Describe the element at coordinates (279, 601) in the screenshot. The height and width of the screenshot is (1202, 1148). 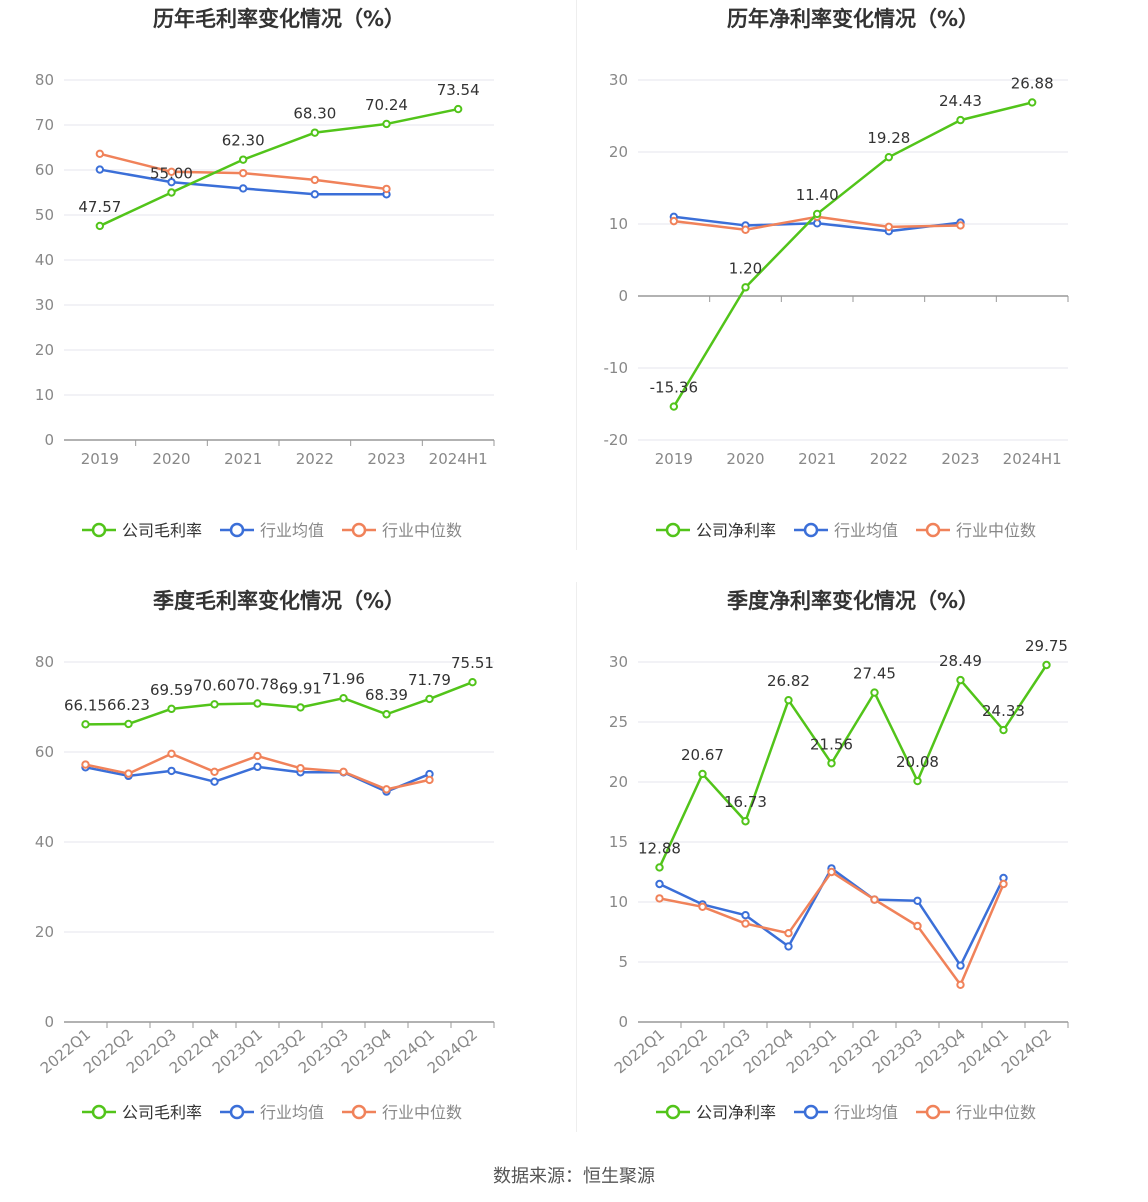
I see `chart-title: 季度毛利率变化情况（%）` at that location.